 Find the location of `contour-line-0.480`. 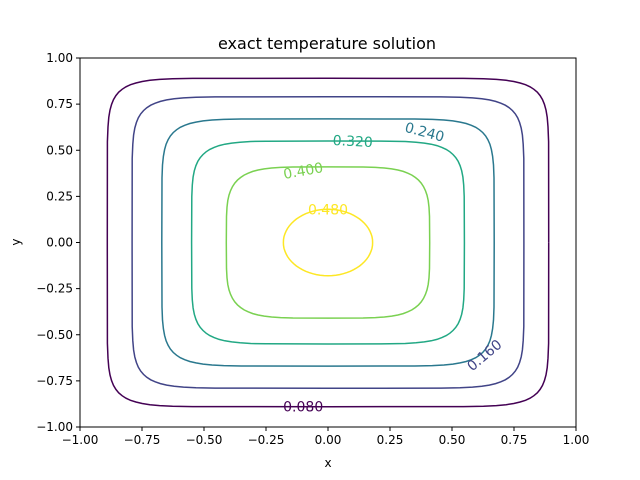

contour-line-0.480 is located at coordinates (328, 242).